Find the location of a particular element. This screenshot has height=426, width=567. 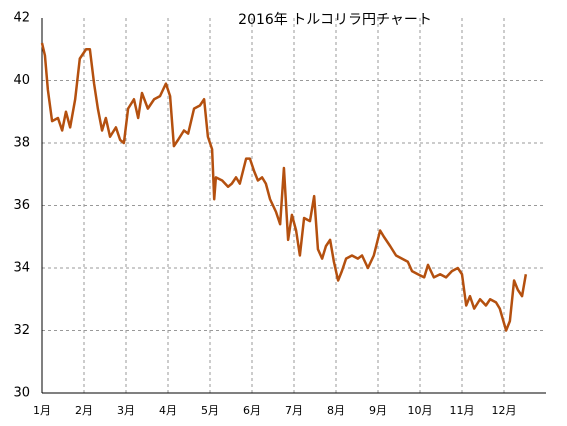

y-tick-label: 32 is located at coordinates (21, 330).